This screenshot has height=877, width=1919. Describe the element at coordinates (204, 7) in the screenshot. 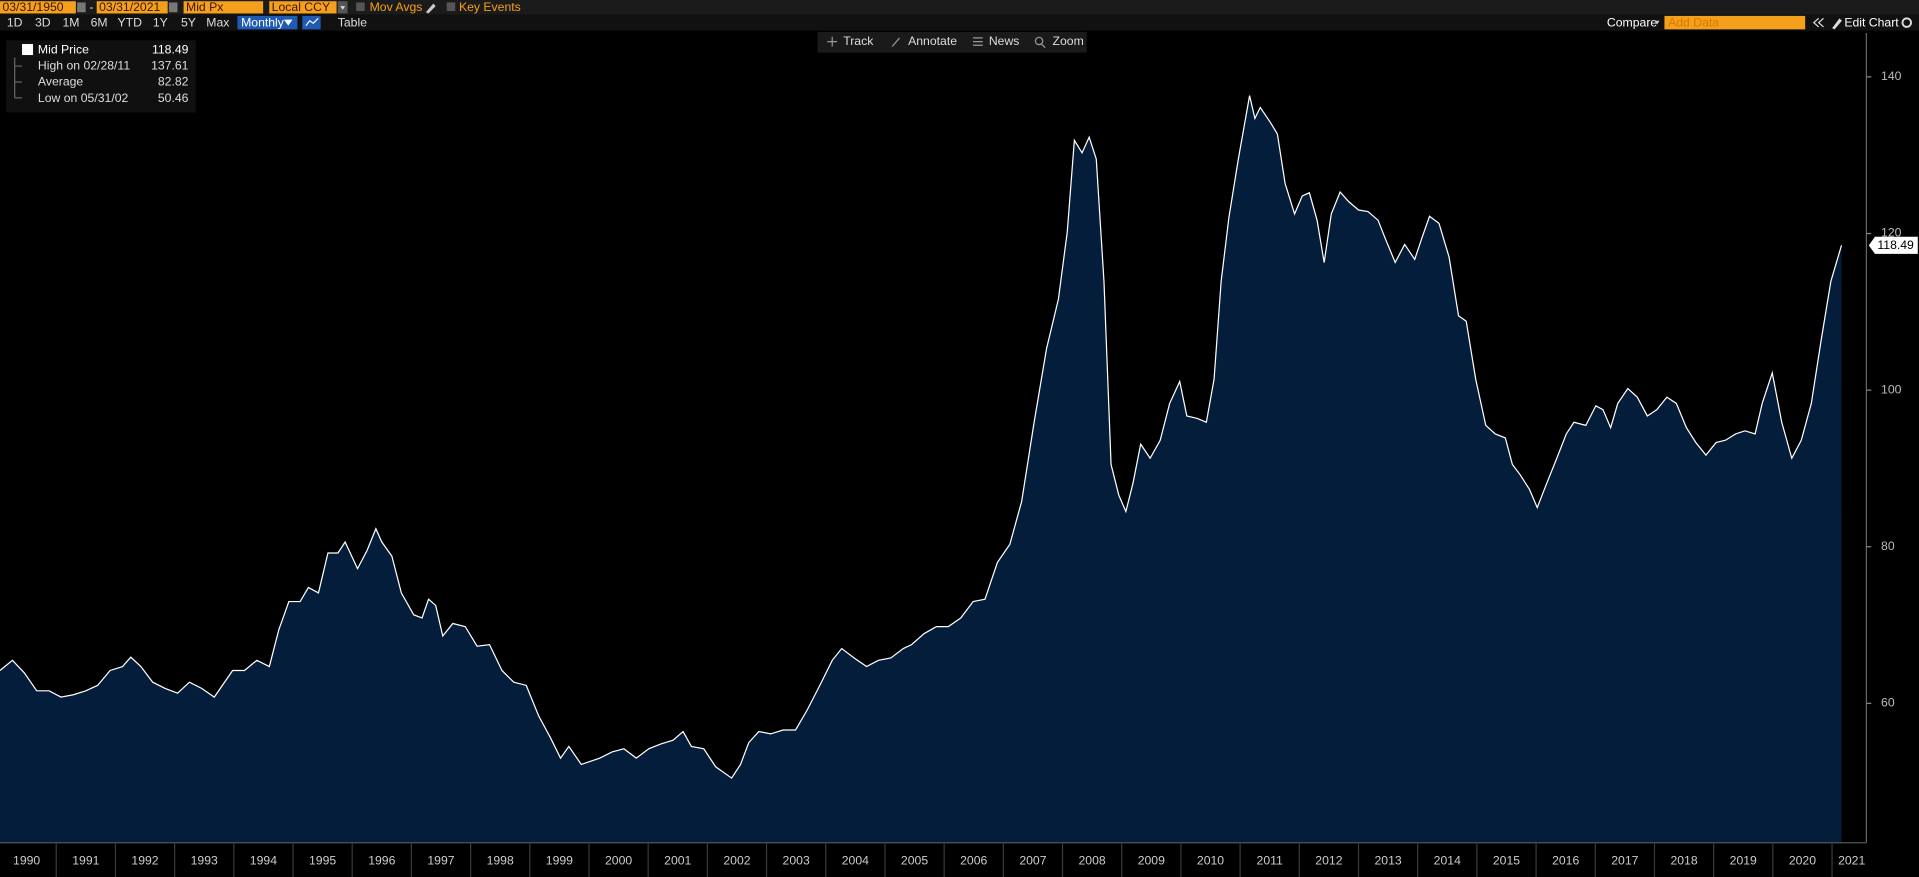

I see `field-select: Mid Px` at that location.